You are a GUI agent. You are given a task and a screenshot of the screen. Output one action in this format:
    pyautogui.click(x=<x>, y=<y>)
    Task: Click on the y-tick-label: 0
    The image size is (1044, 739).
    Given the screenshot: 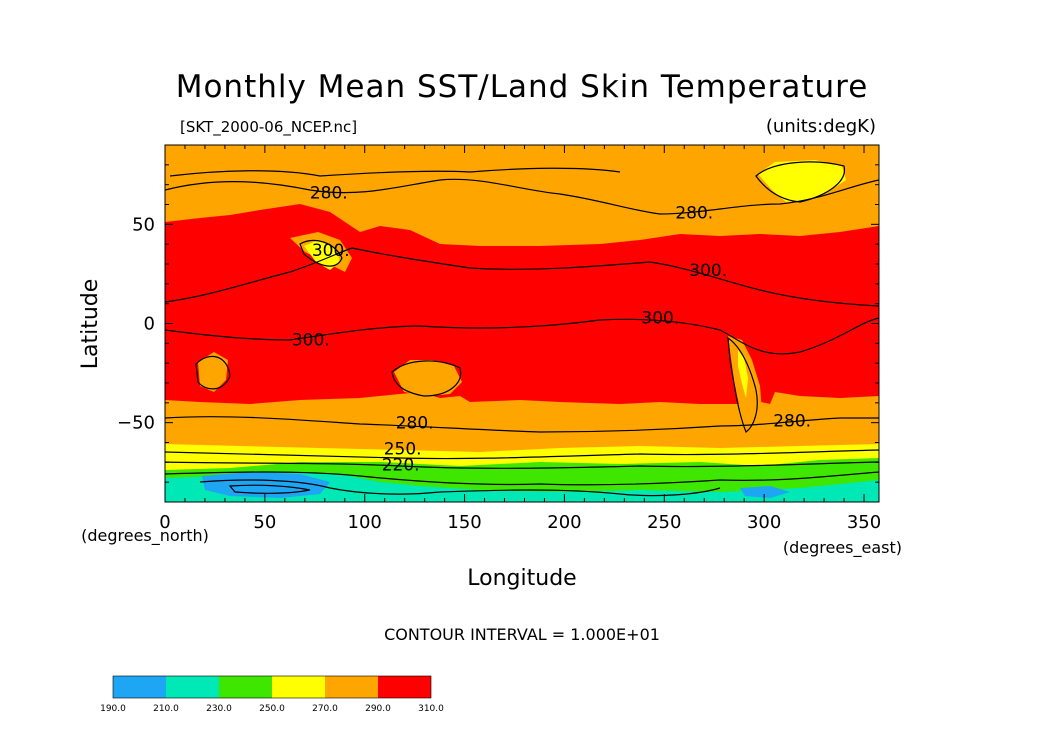 What is the action you would take?
    pyautogui.click(x=149, y=324)
    